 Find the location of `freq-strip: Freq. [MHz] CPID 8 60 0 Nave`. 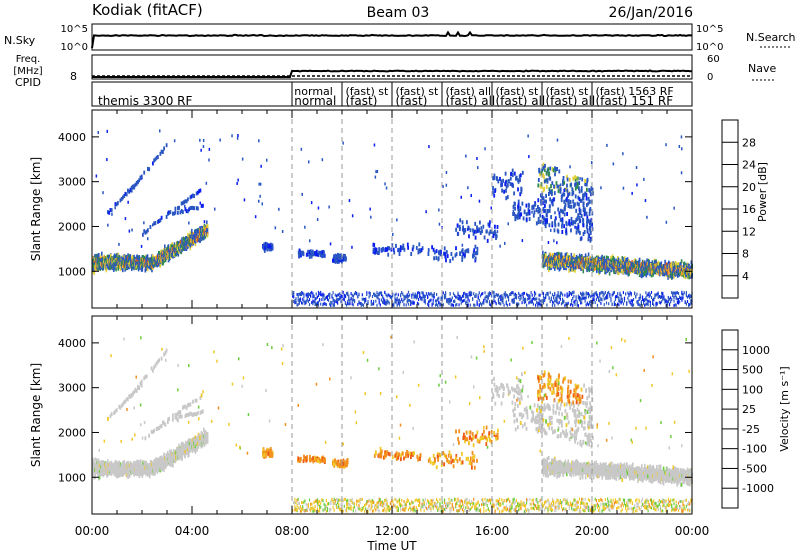

freq-strip: Freq. [MHz] CPID 8 60 0 Nave is located at coordinates (394, 71).